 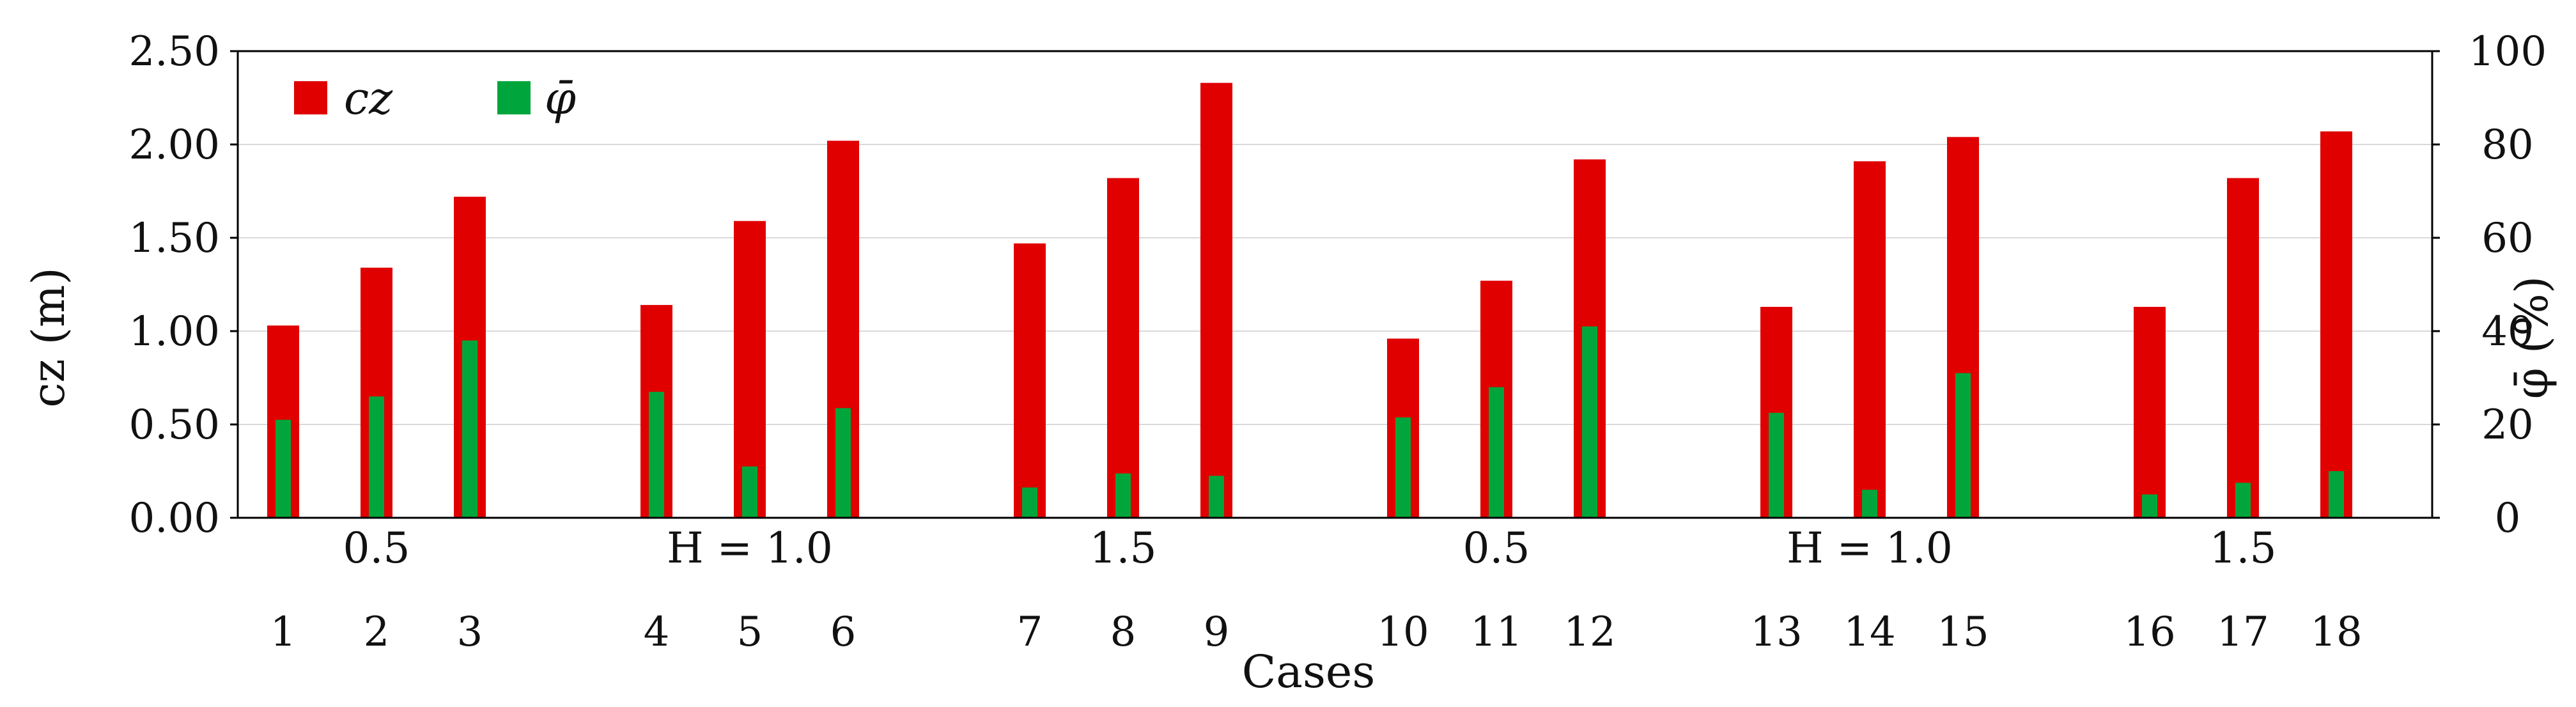 I want to click on y-left-tick-label: 2.00, so click(x=175, y=145).